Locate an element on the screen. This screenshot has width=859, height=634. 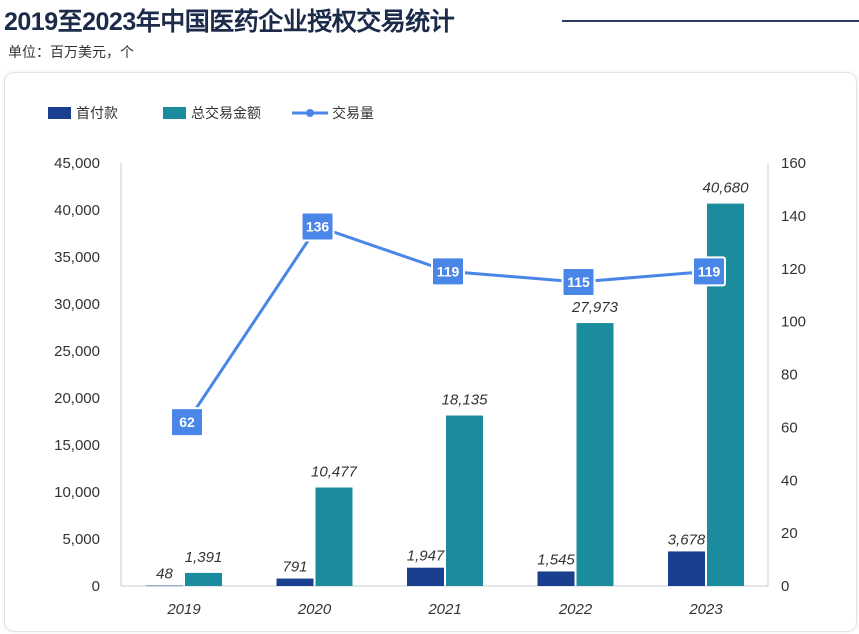
y-right-tick: 160 is located at coordinates (793, 163).